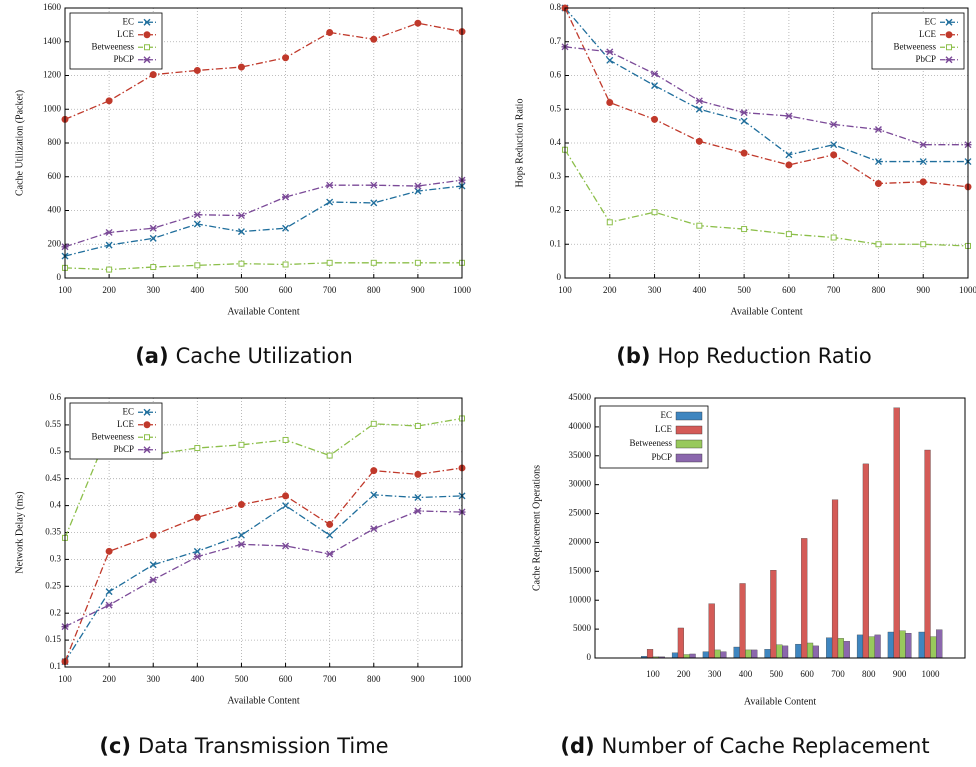  Describe the element at coordinates (109, 679) in the screenshot. I see `x-tick-label: 200` at that location.